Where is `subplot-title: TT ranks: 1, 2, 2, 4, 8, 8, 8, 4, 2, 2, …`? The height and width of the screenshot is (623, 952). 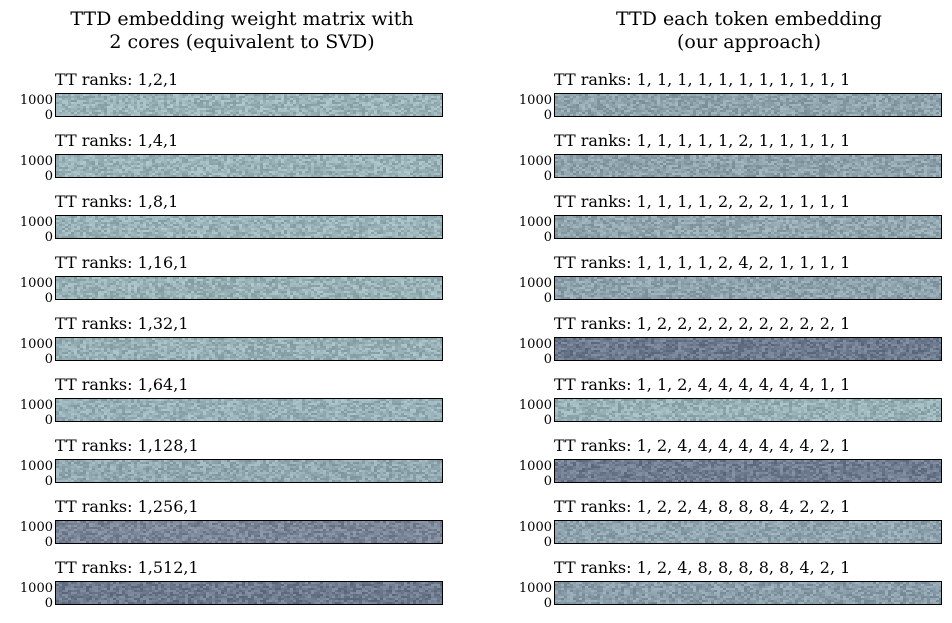
subplot-title: TT ranks: 1, 2, 2, 4, 8, 8, 8, 4, 2, 2, … is located at coordinates (702, 507).